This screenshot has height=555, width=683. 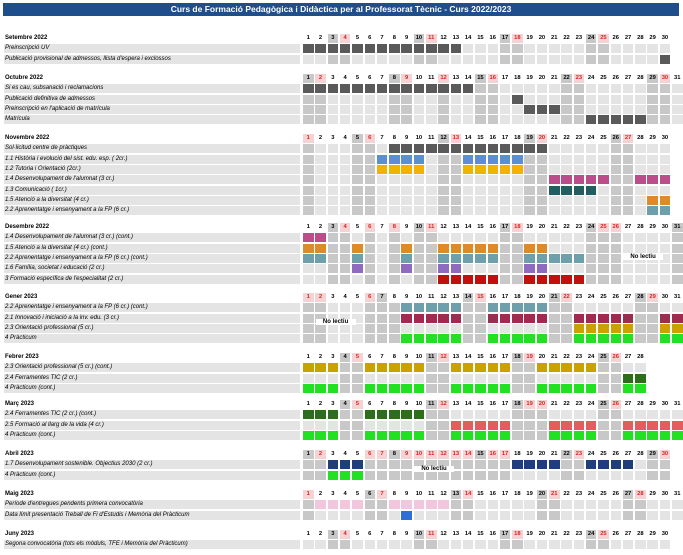 I want to click on day-number: 2, so click(x=320, y=494).